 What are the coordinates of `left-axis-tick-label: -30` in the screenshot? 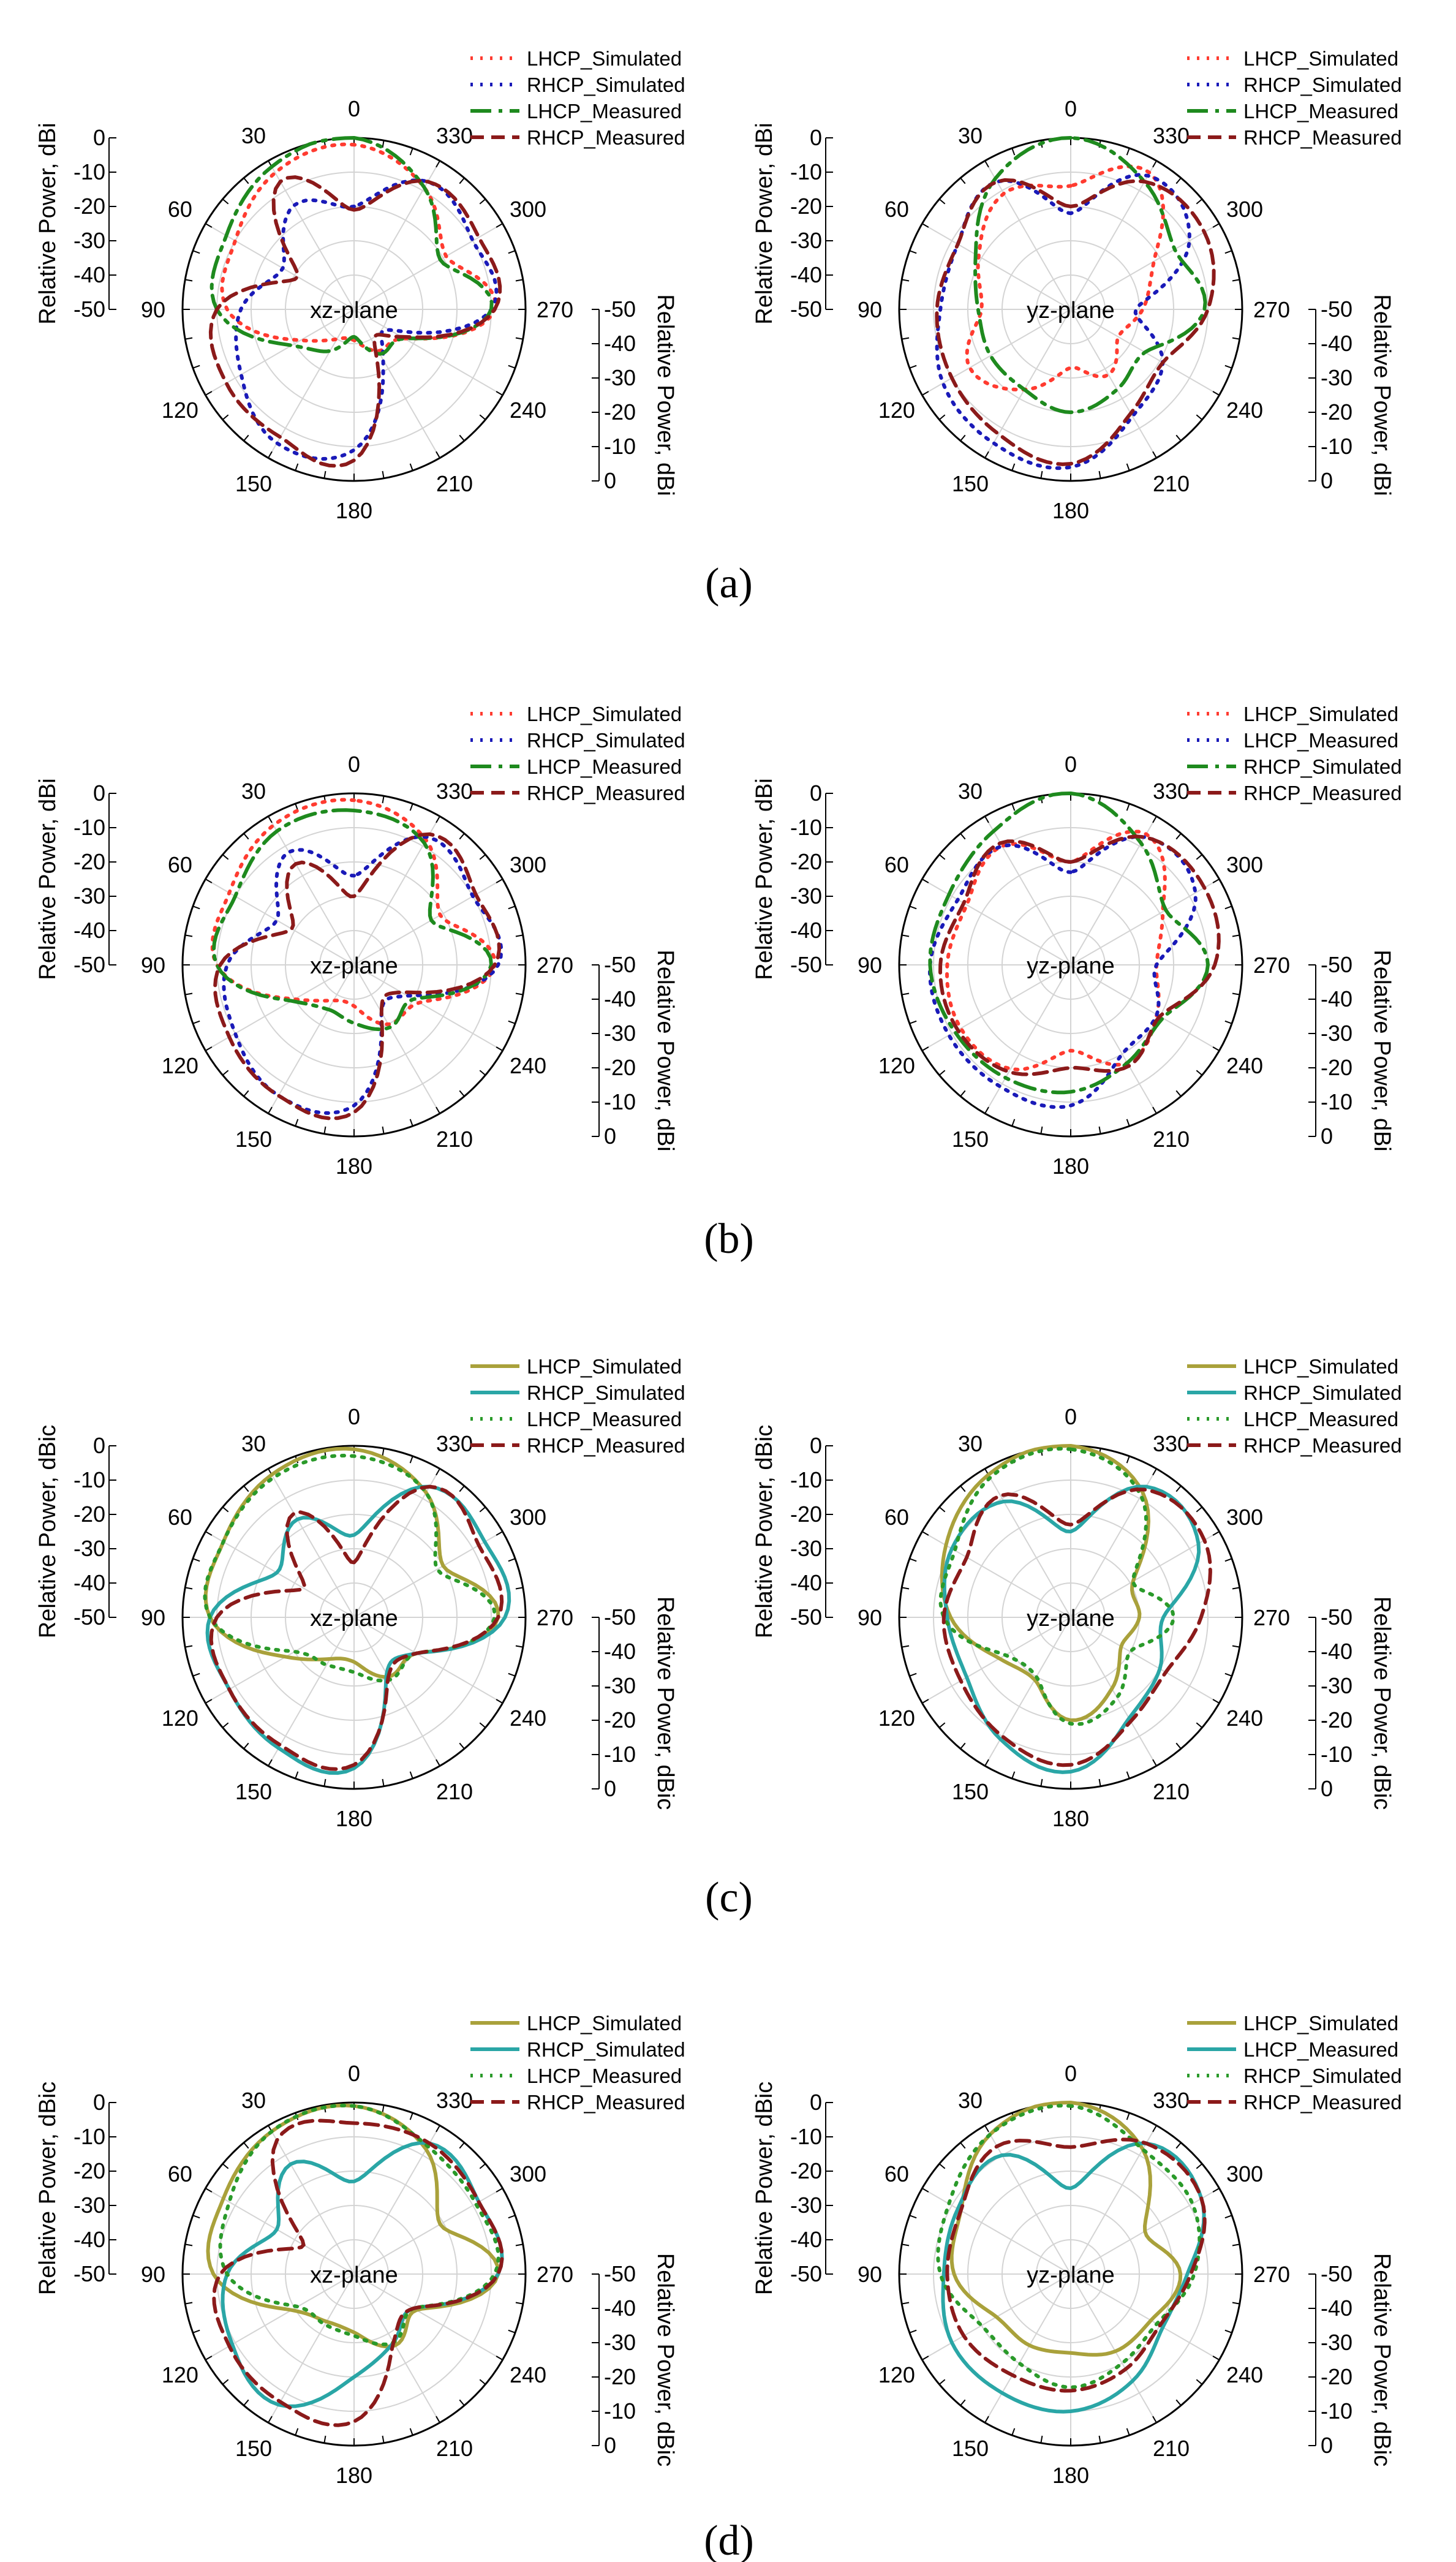 It's located at (89, 896).